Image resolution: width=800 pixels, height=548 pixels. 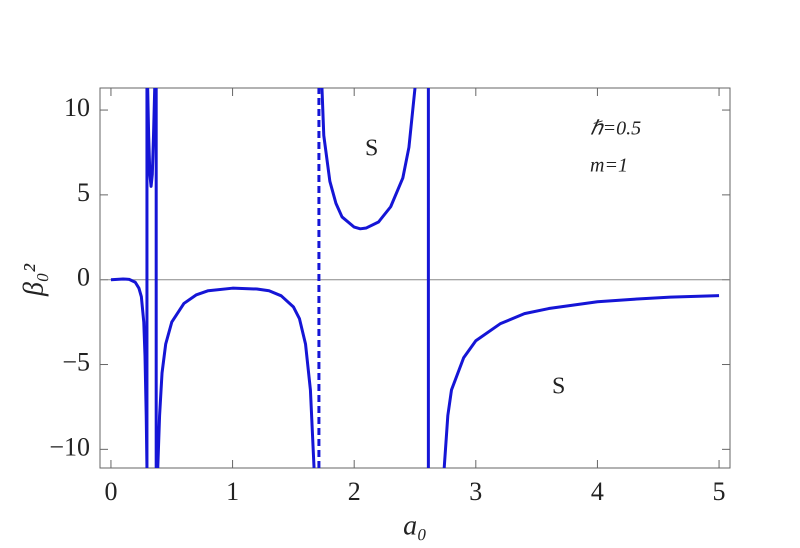 I want to click on x-tick-label: 5, so click(x=719, y=491).